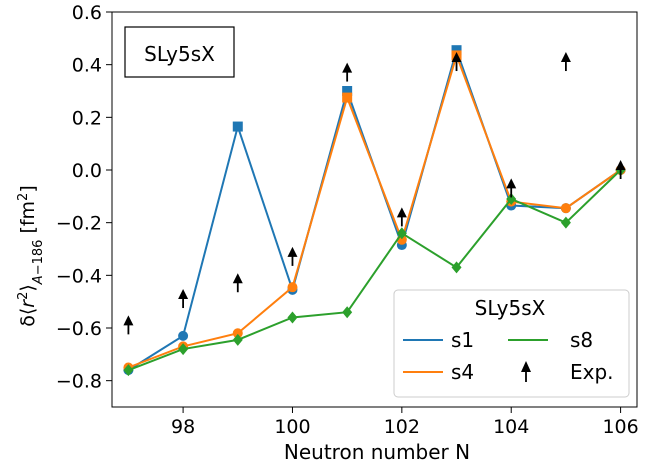 The image size is (667, 468). I want to click on annotation-text: SLy5sX, so click(179, 54).